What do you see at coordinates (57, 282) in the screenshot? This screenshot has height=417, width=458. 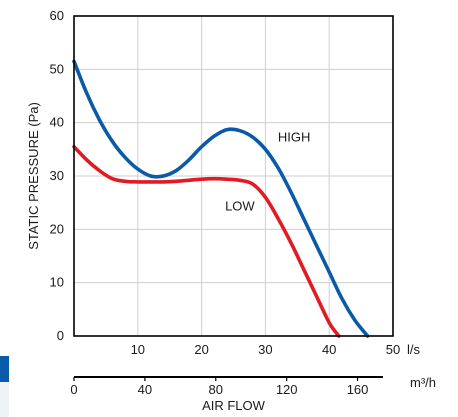 I see `y-tick-label: 10` at bounding box center [57, 282].